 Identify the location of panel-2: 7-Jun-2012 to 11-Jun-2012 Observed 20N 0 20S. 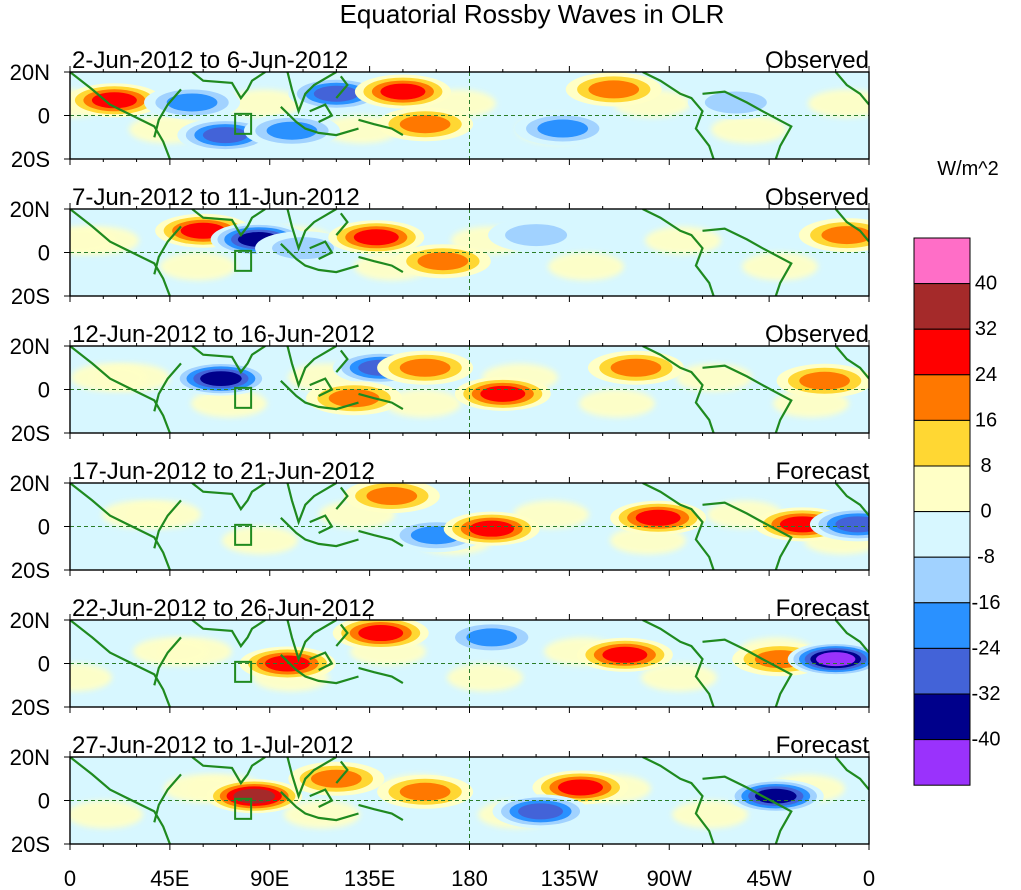
(440, 246).